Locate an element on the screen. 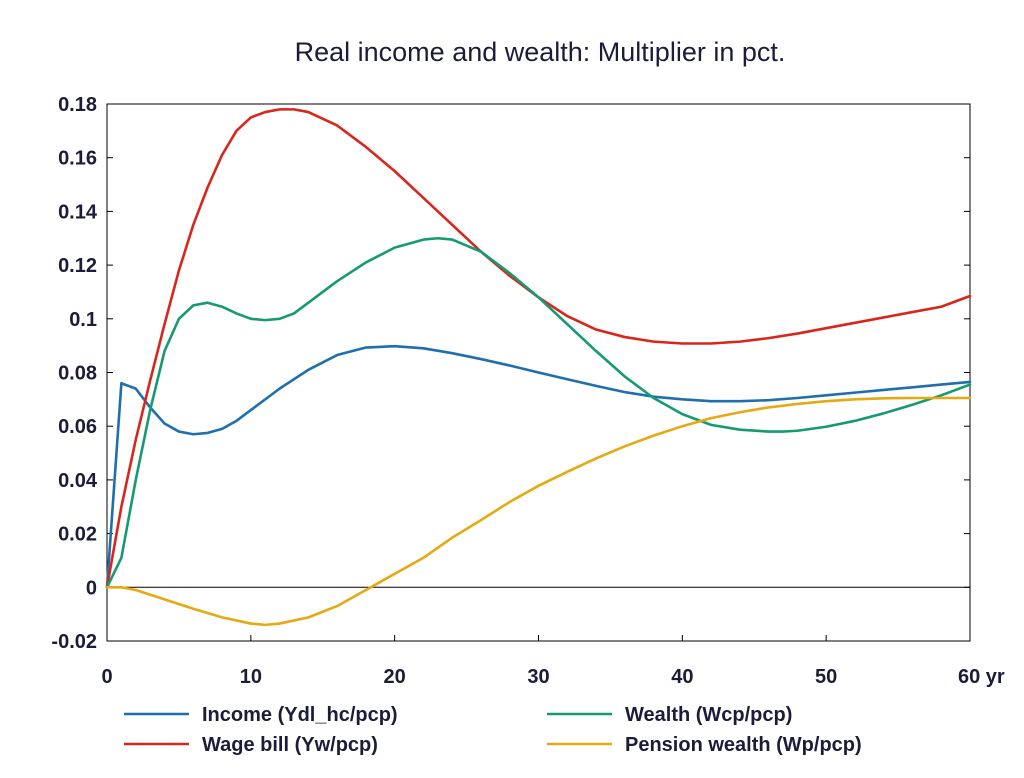 The height and width of the screenshot is (778, 1024). legend-label-1: Income (Ydl_hc/pcp) is located at coordinates (300, 715).